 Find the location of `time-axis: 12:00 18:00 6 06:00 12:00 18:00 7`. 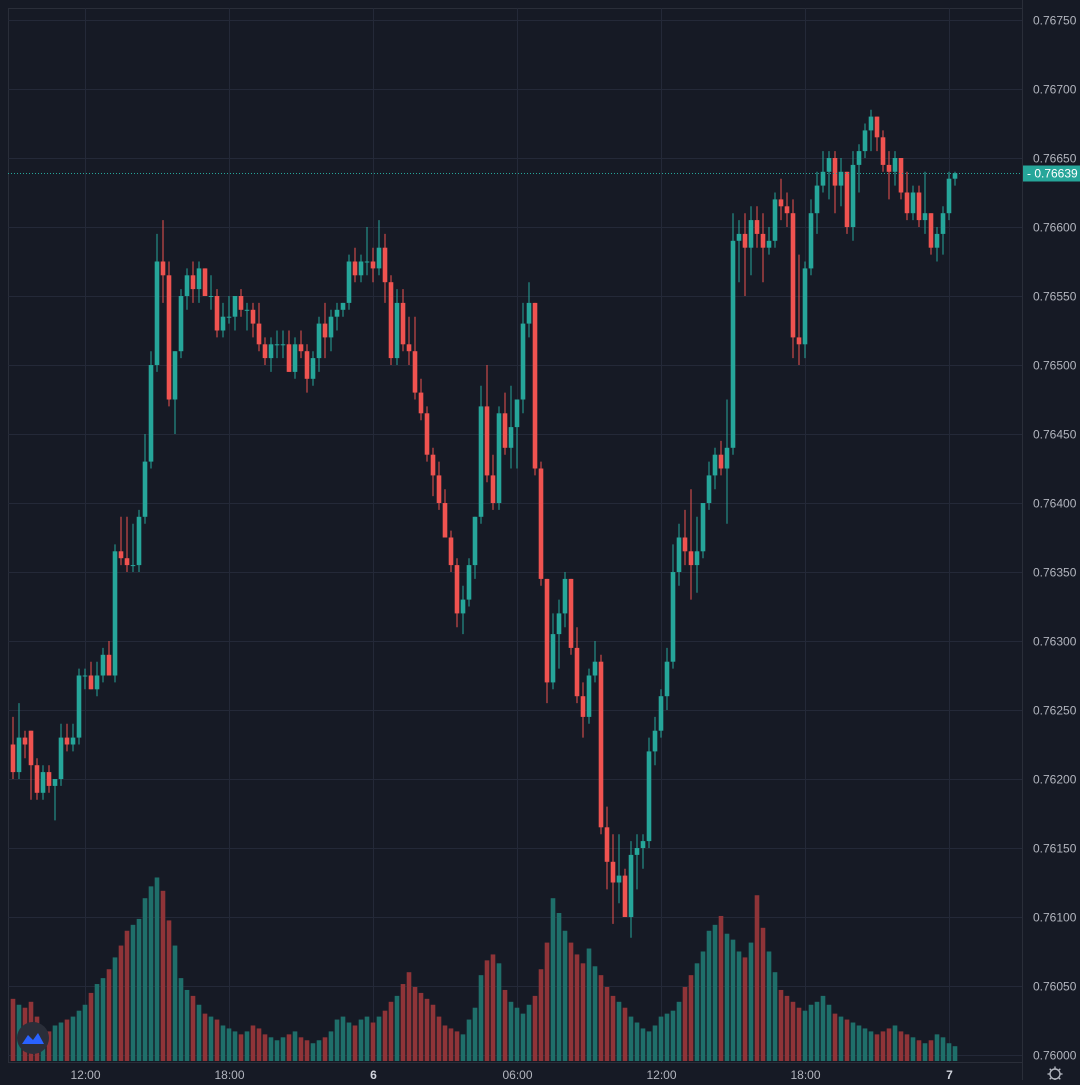

time-axis: 12:00 18:00 6 06:00 12:00 18:00 7 is located at coordinates (511, 1075).